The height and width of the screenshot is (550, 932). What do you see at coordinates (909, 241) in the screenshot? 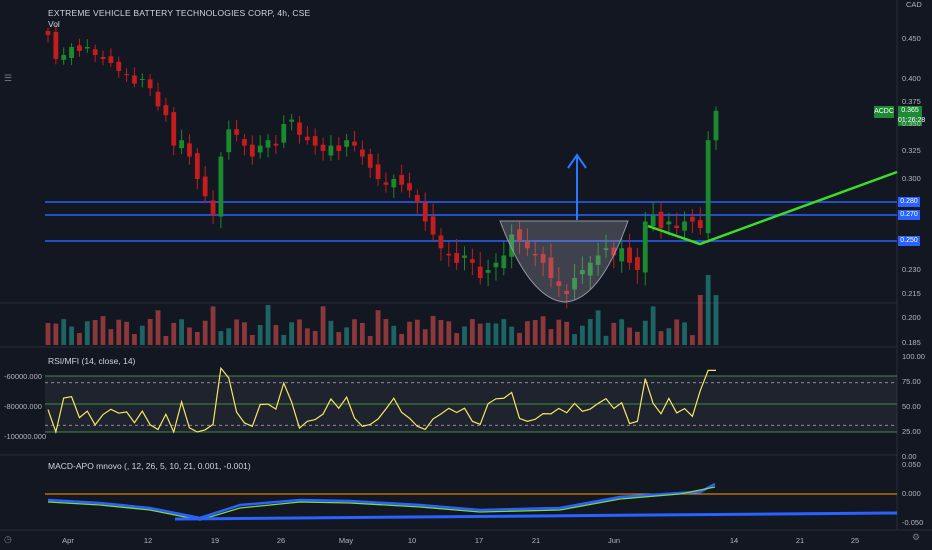
I see `level-label: 0.250` at bounding box center [909, 241].